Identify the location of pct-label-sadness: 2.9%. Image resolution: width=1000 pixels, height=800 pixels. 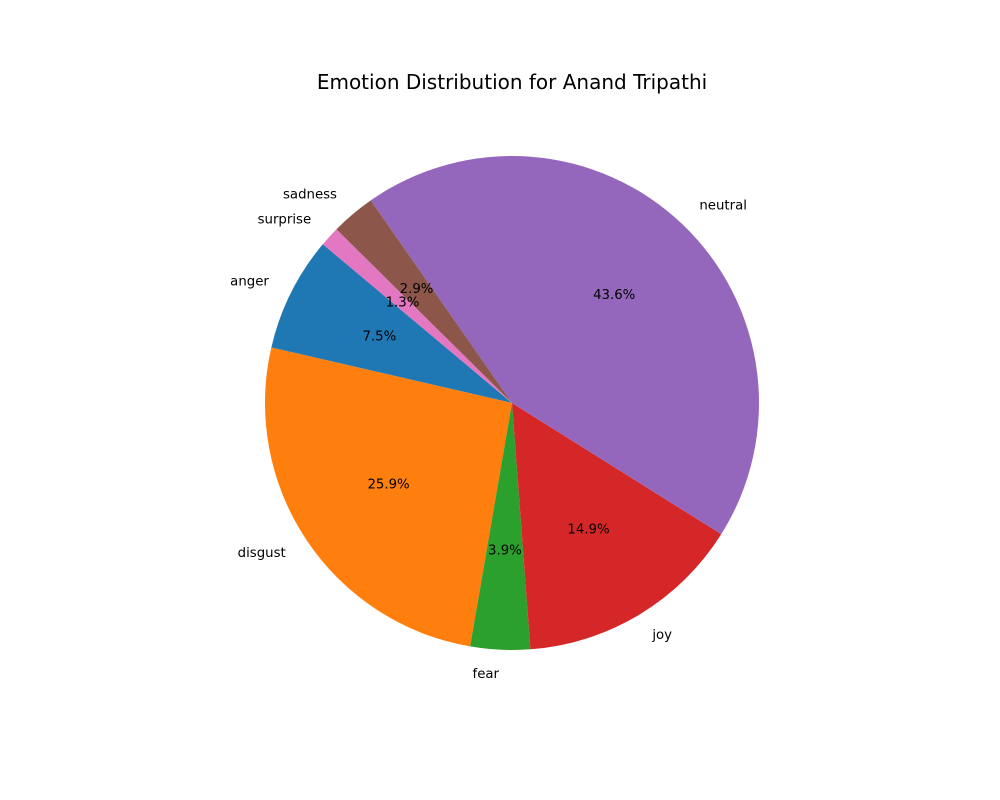
(417, 289).